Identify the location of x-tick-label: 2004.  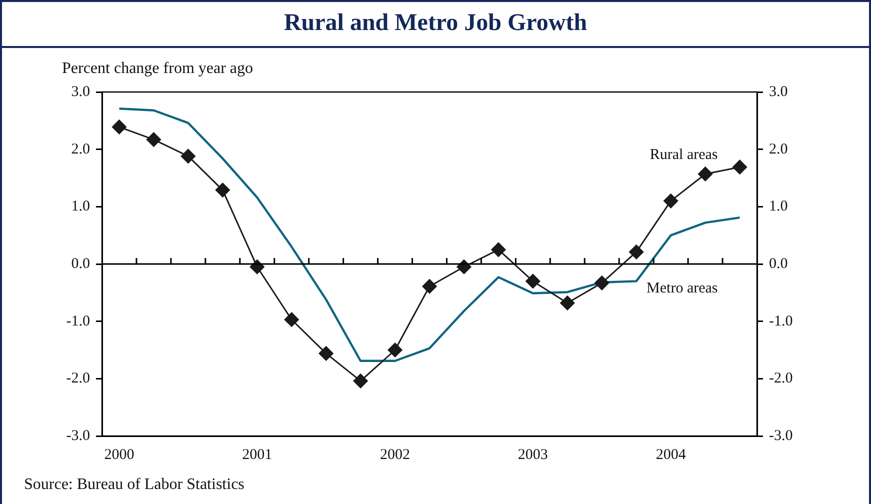
(671, 454).